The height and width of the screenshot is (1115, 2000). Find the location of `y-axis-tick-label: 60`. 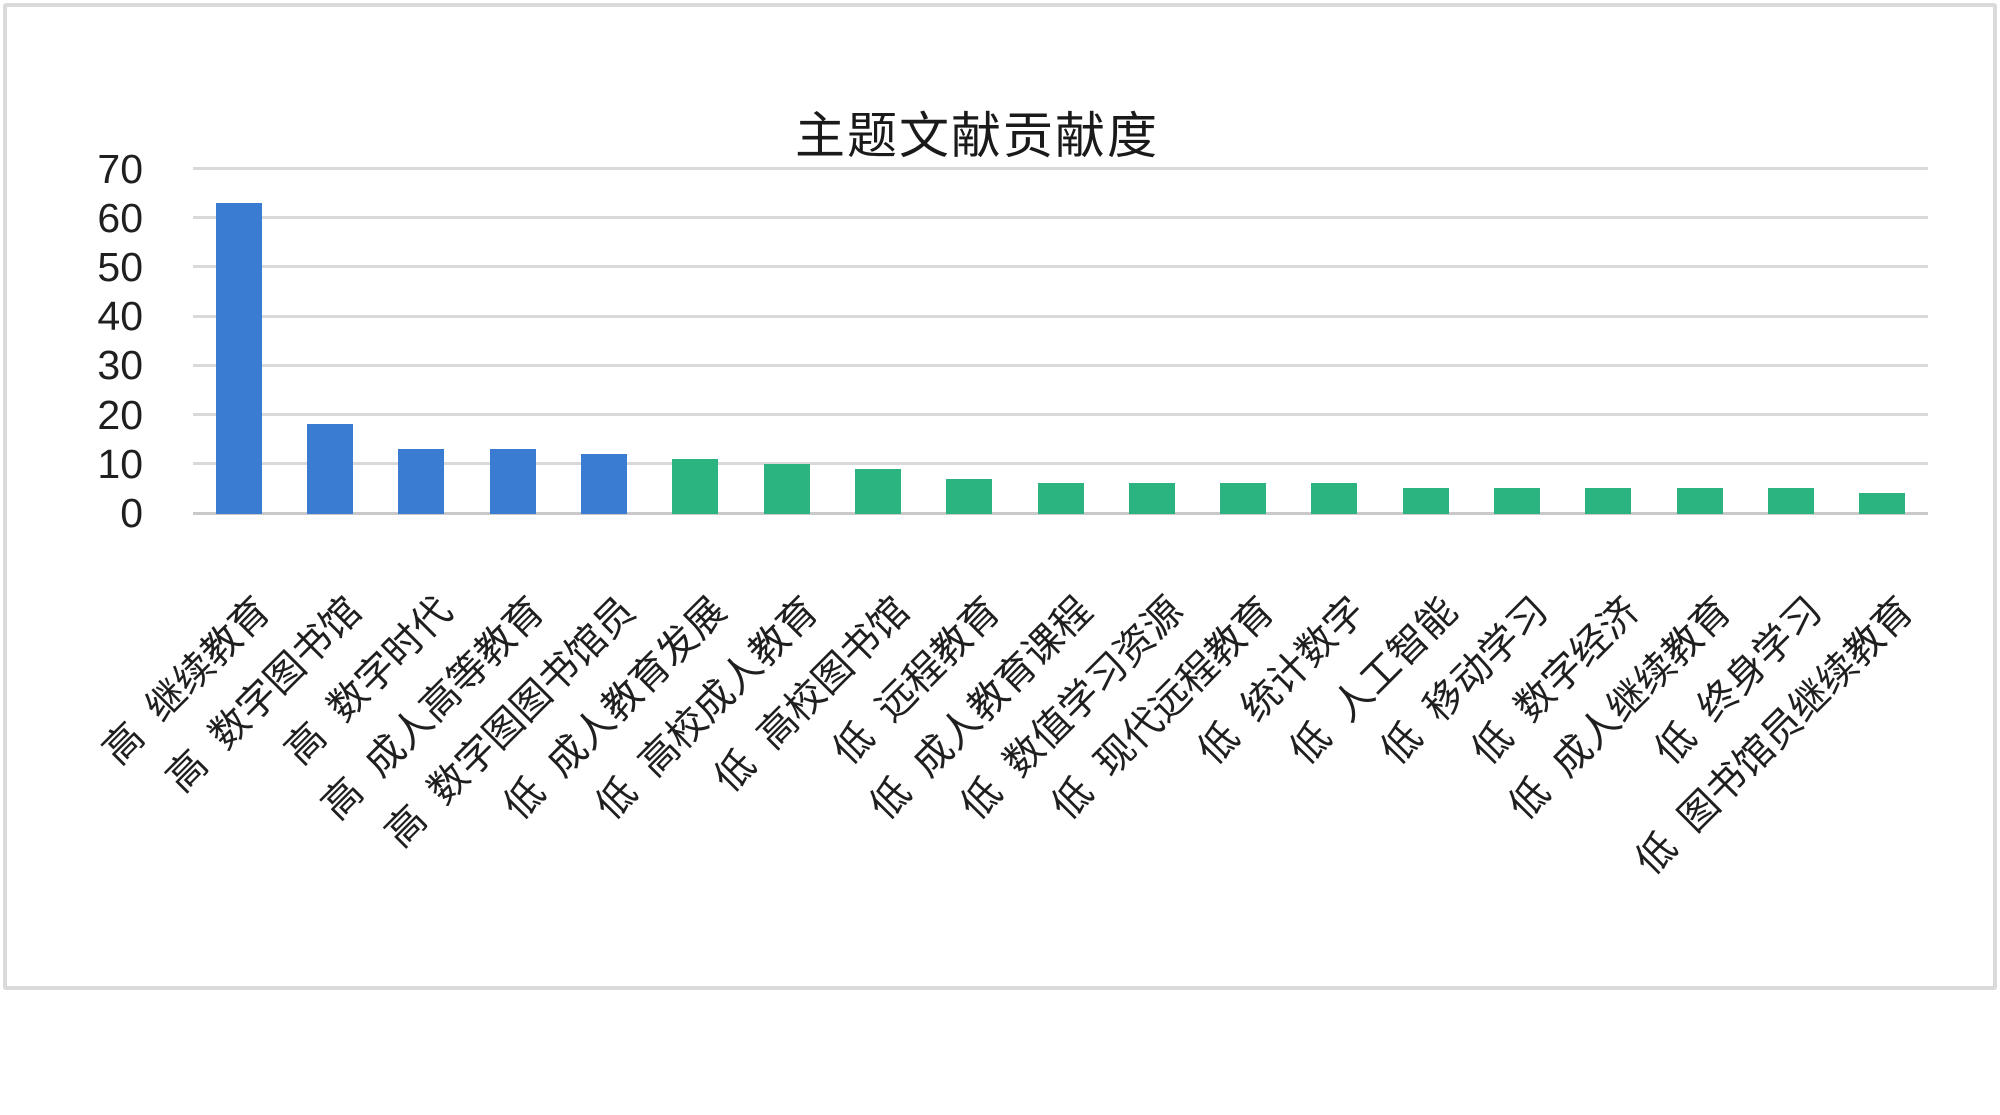

y-axis-tick-label: 60 is located at coordinates (120, 217).